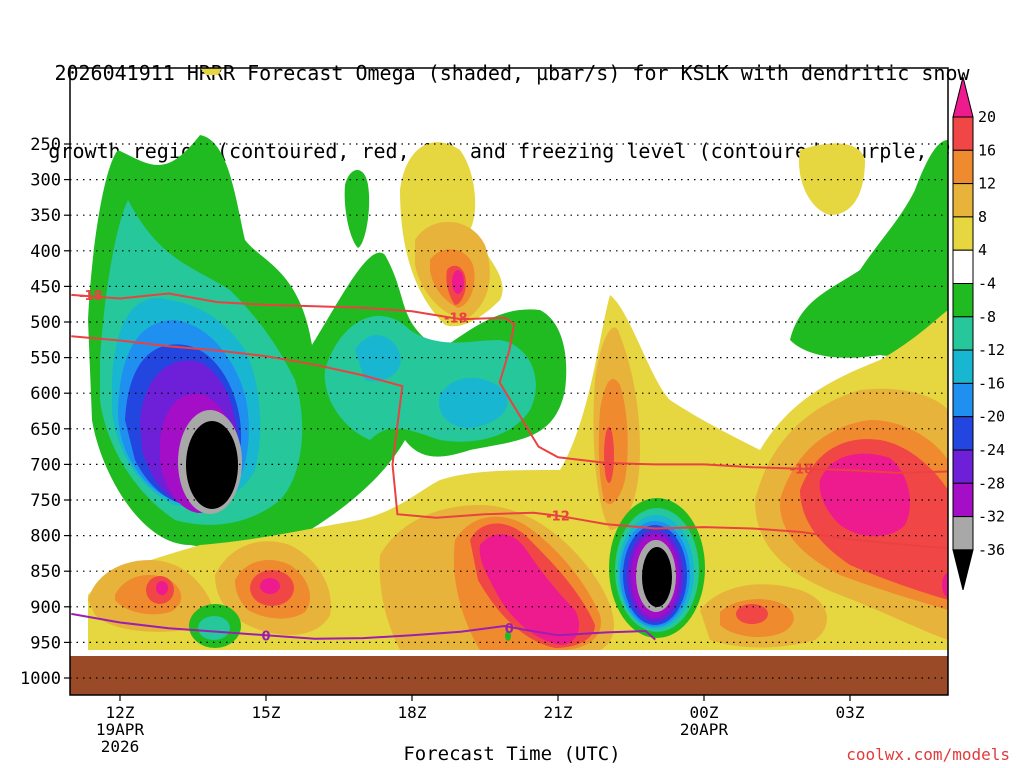 The width and height of the screenshot is (1024, 768). Describe the element at coordinates (45, 465) in the screenshot. I see `y-tick-label-700: 700` at that location.